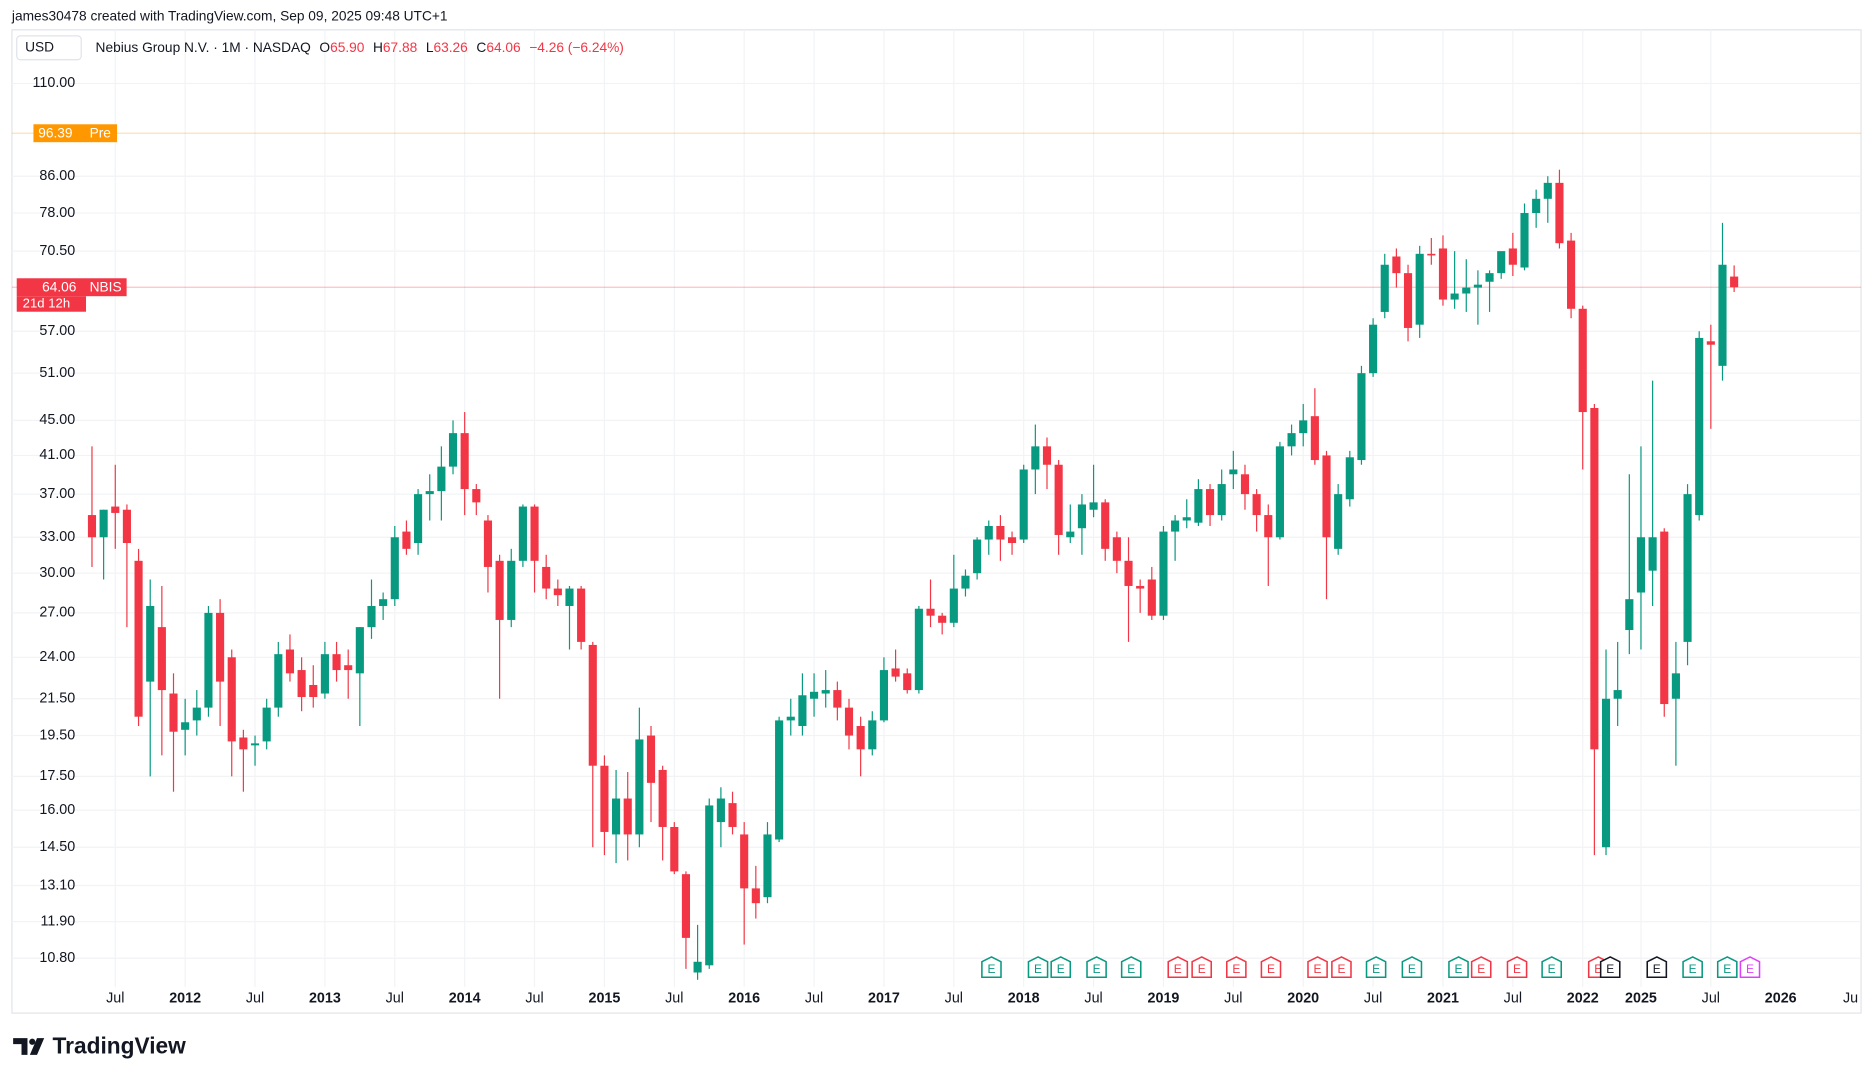 This screenshot has width=1873, height=1080. Describe the element at coordinates (57, 847) in the screenshot. I see `y-tick-label: 14.50` at that location.